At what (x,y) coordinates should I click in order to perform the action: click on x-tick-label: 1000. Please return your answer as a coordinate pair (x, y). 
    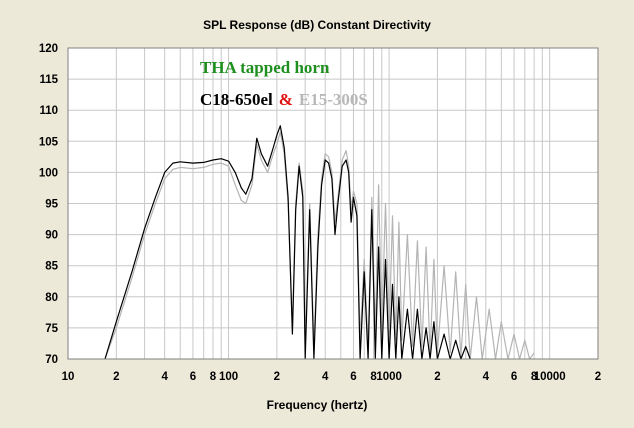
    Looking at the image, I should click on (389, 377).